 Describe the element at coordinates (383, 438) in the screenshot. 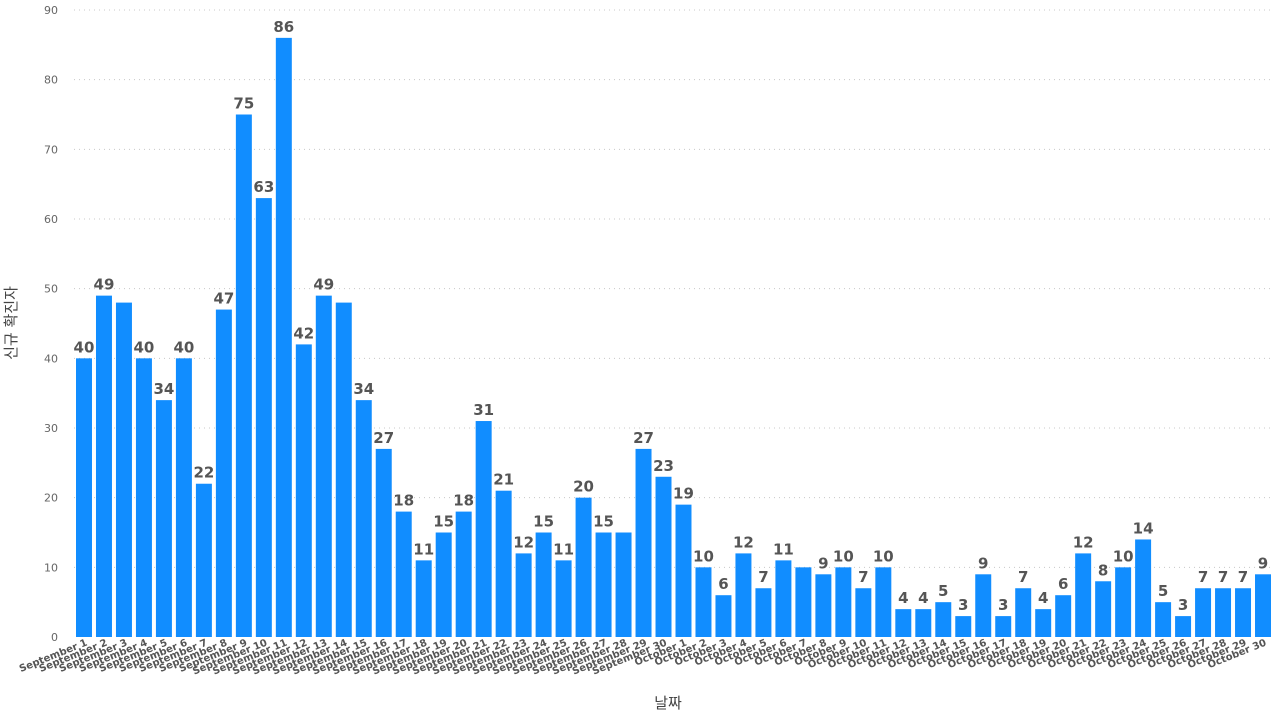

I see `data-label: 27` at that location.